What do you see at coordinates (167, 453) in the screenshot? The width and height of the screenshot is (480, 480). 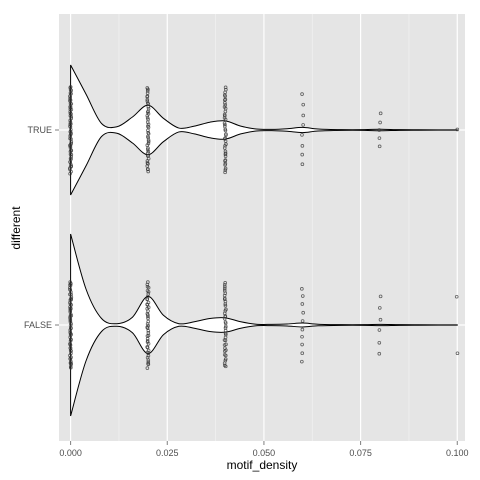 I see `x-tick-label: 0.025` at bounding box center [167, 453].